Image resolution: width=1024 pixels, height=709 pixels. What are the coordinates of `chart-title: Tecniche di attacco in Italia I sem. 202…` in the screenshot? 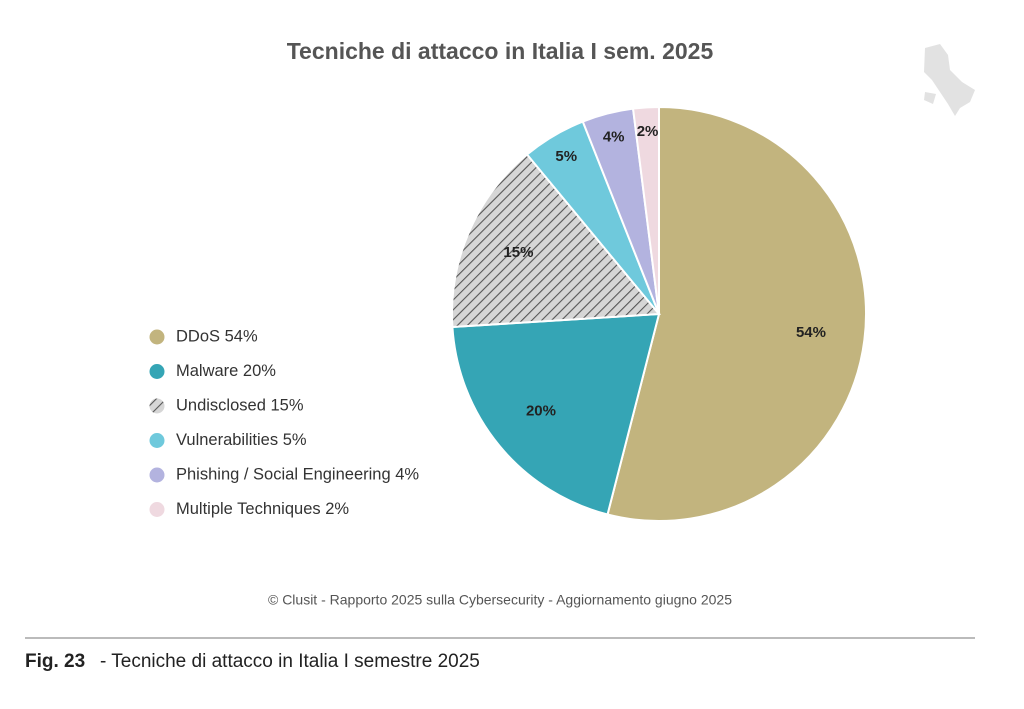 It's located at (500, 51).